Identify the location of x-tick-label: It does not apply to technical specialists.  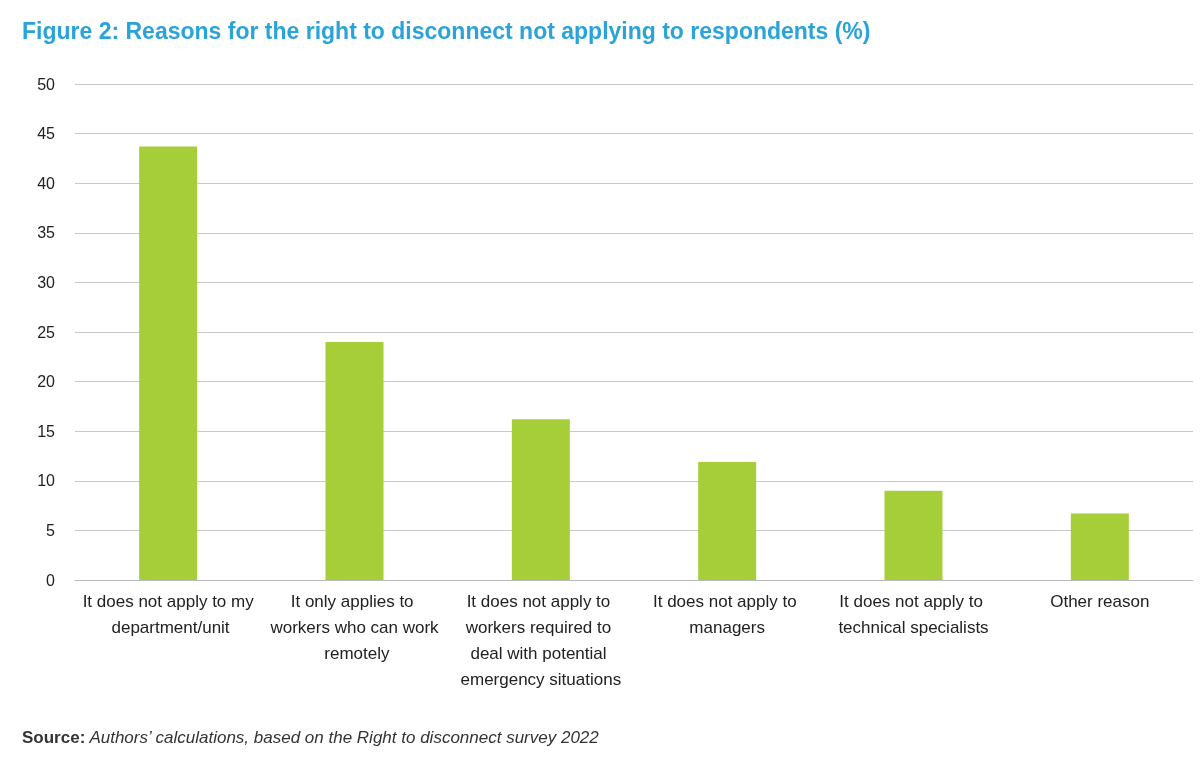
(913, 614).